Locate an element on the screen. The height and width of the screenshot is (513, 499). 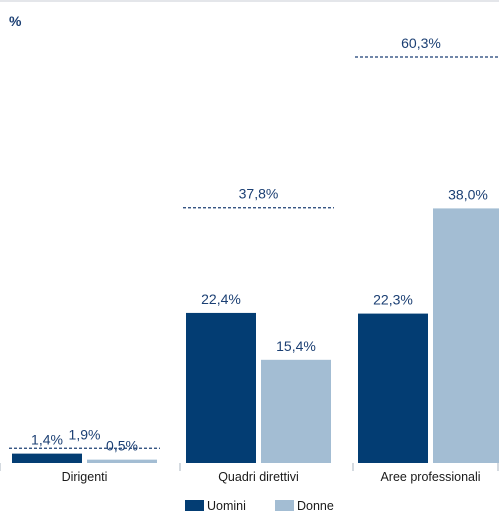
category-label-2: Aree professionali is located at coordinates (430, 477).